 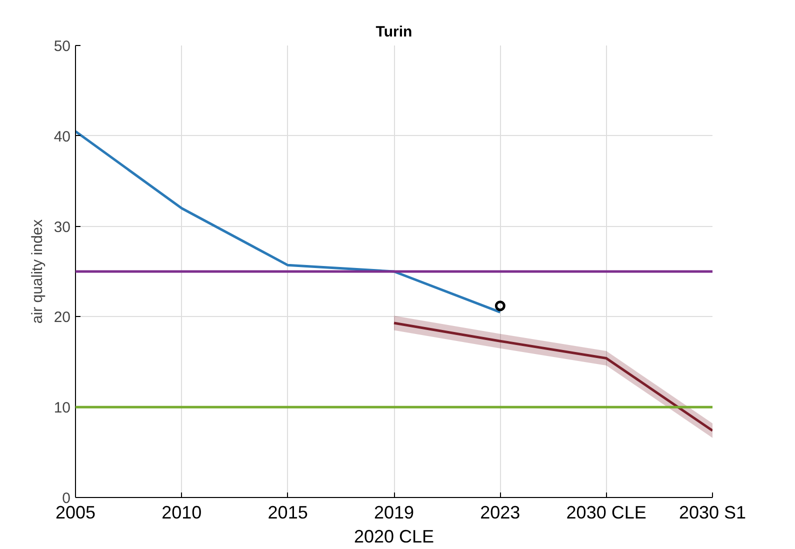 I want to click on x-tick-label: 2015, so click(x=288, y=512).